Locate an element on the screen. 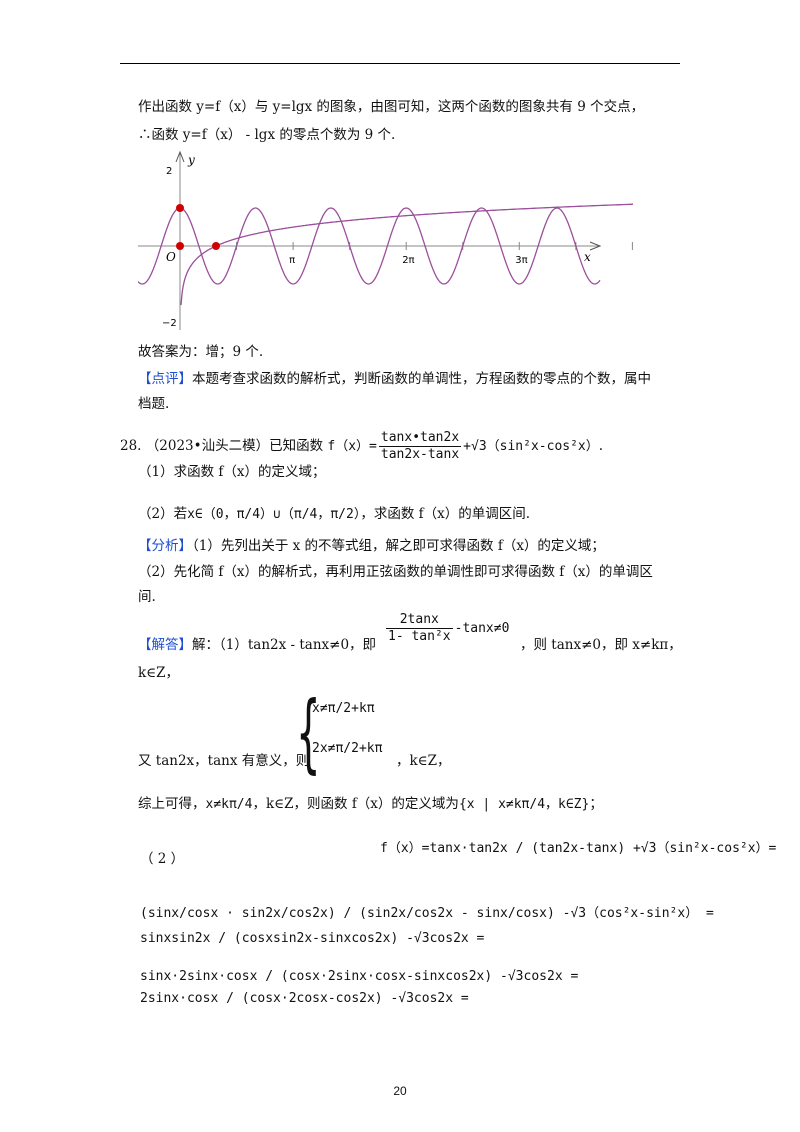 The height and width of the screenshot is (1132, 800). fraction: 2tanx 1- tan²x is located at coordinates (419, 628).